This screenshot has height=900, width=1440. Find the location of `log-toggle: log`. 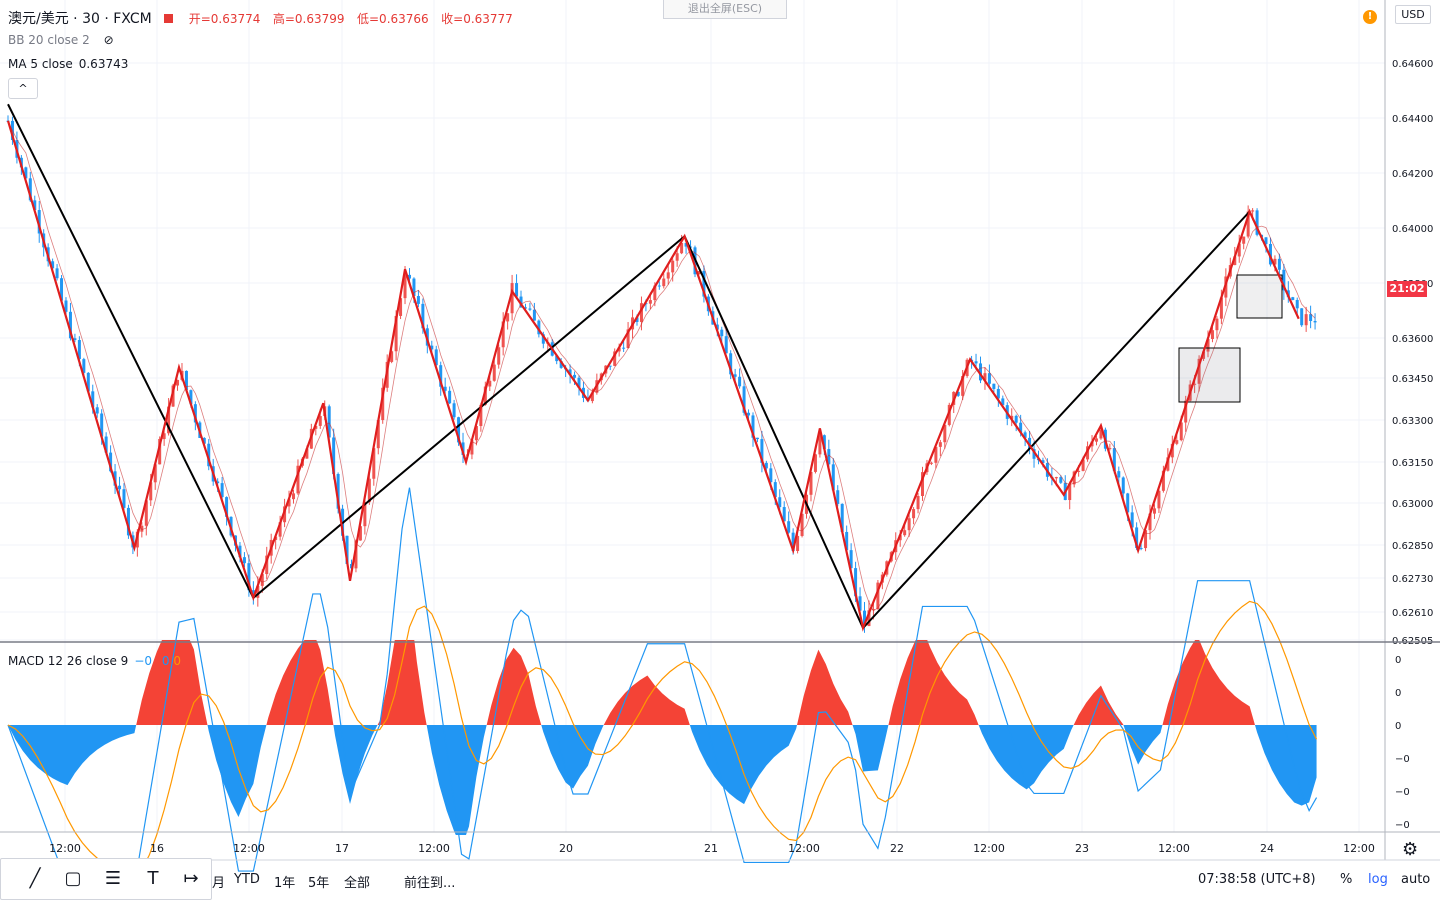

log-toggle: log is located at coordinates (1378, 879).